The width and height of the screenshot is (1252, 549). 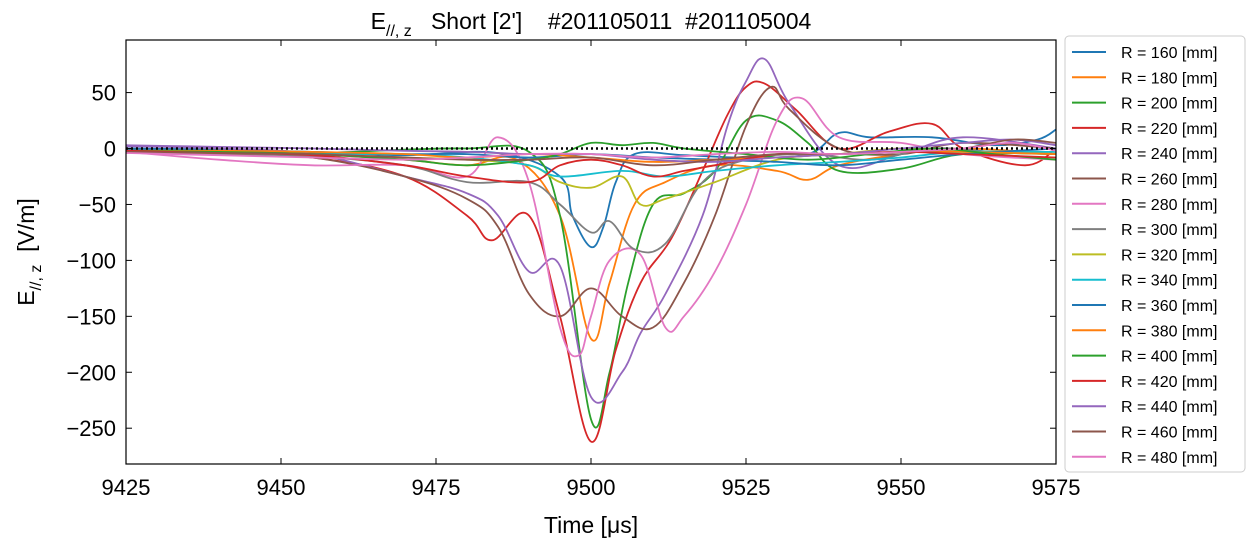 What do you see at coordinates (746, 487) in the screenshot?
I see `x-tick-label: 9525` at bounding box center [746, 487].